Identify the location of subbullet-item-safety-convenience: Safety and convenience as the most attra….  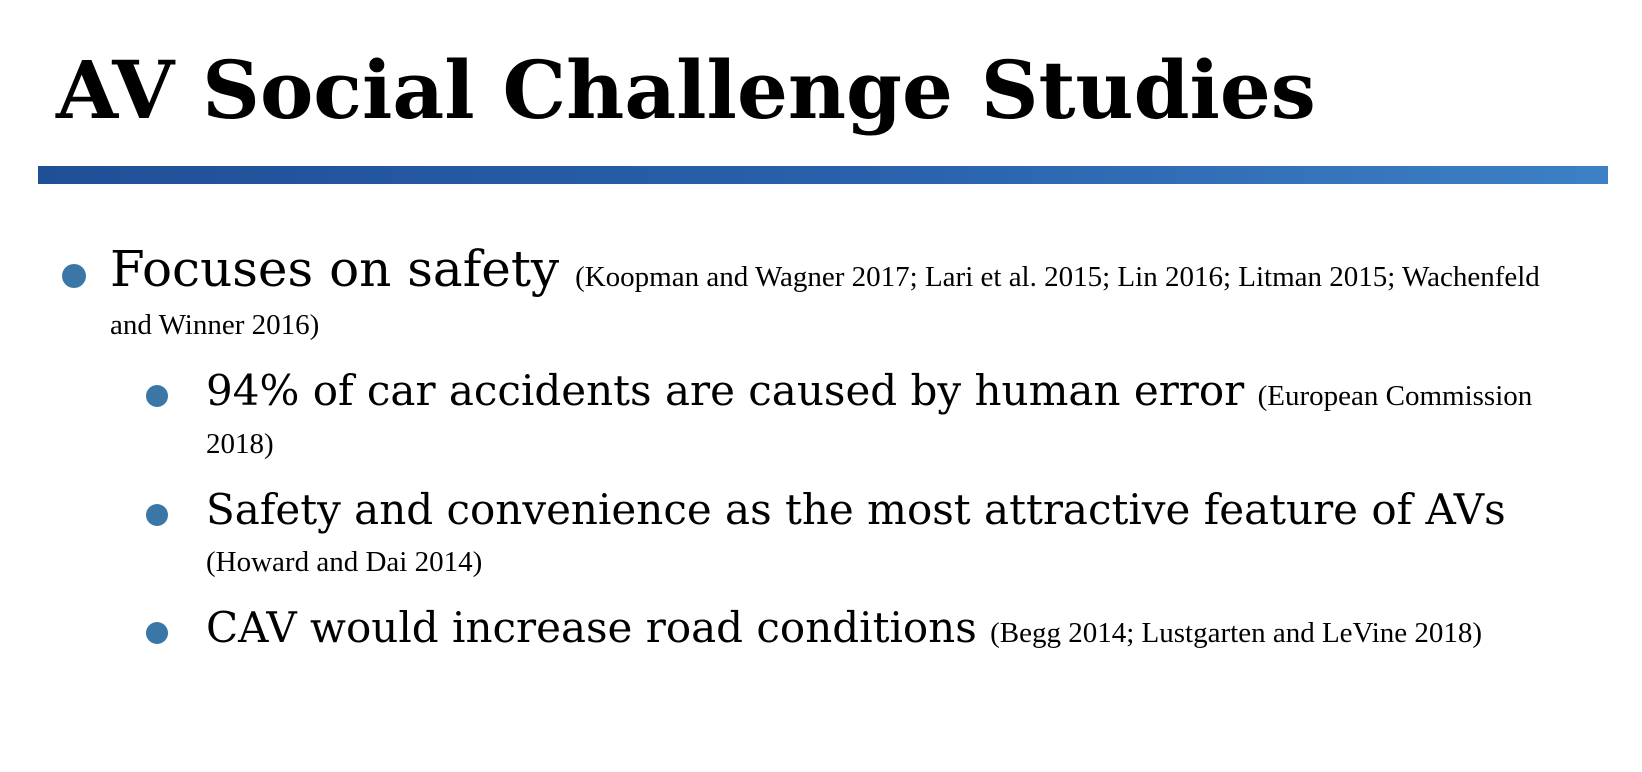
(821, 534).